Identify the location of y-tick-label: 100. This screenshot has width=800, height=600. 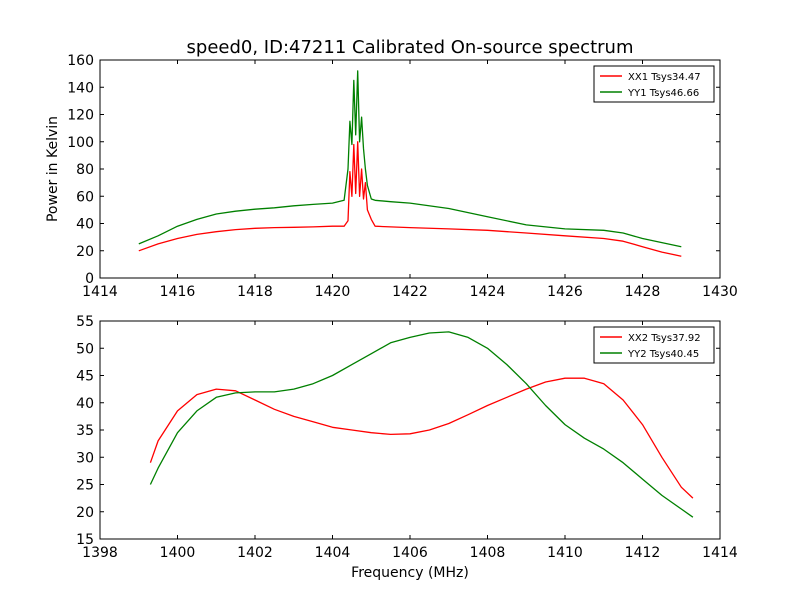
(80, 143).